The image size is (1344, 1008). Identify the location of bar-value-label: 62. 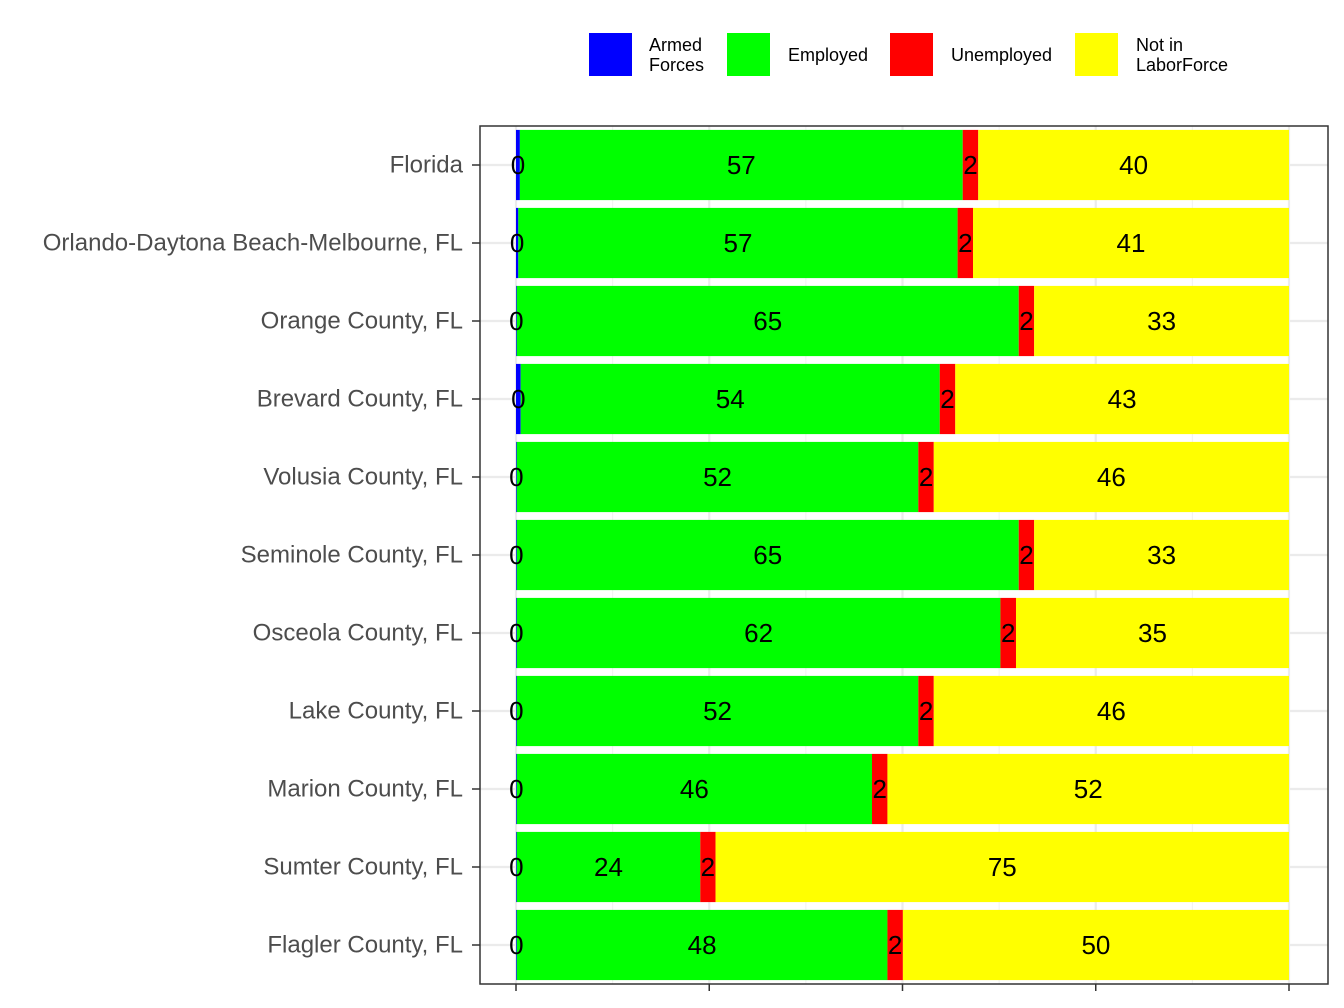
(758, 633).